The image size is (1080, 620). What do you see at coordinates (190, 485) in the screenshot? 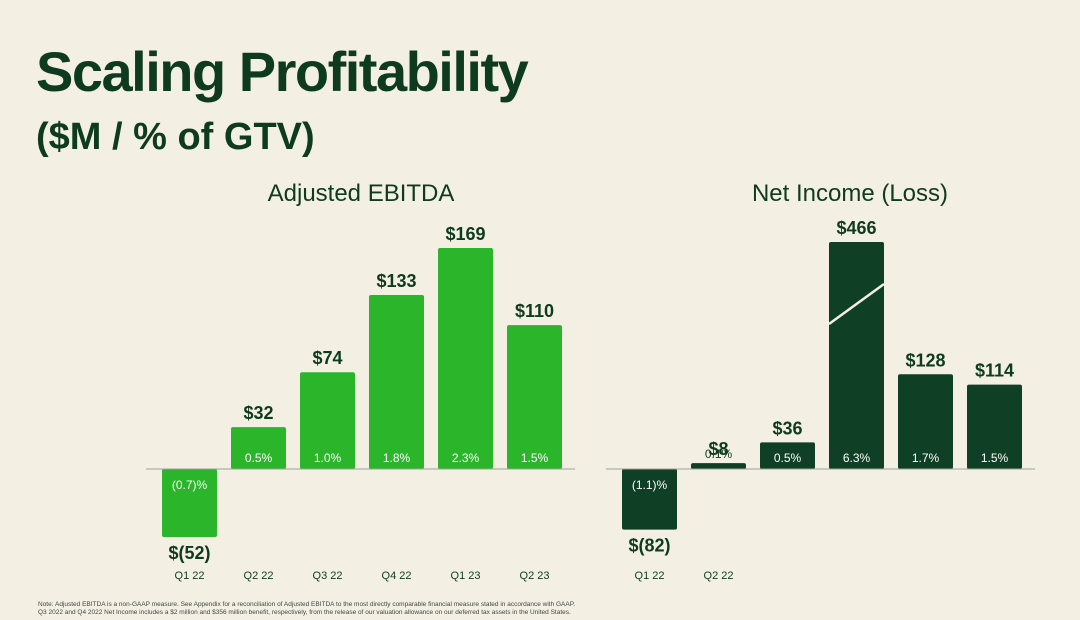
I see `ebitda-percent-label: (0.7)%` at bounding box center [190, 485].